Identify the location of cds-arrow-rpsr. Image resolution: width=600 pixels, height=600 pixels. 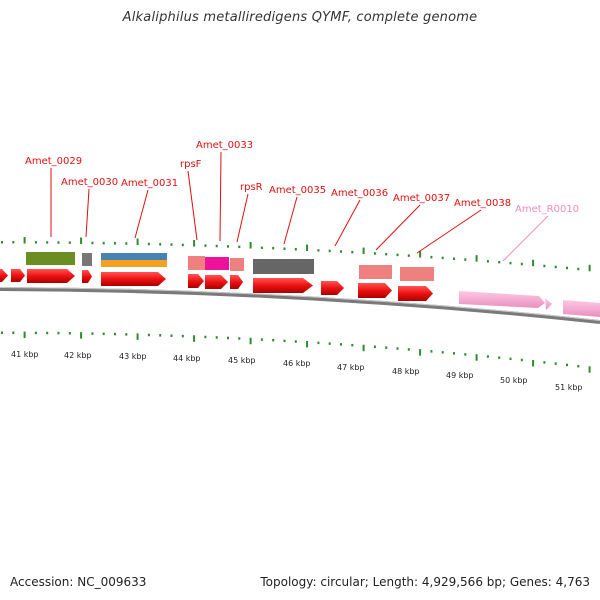
(236, 282).